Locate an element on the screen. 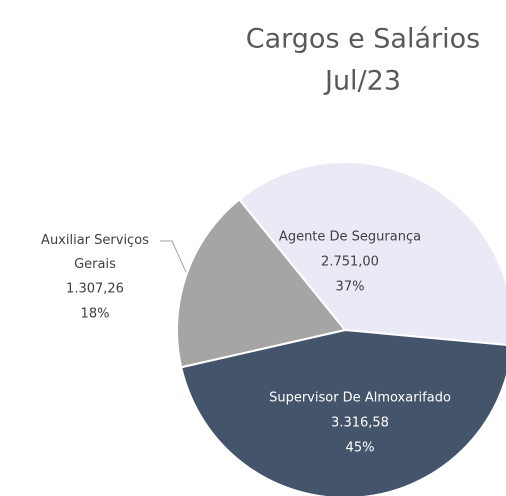 This screenshot has height=496, width=506. value-label: 1.307,26 is located at coordinates (95, 289).